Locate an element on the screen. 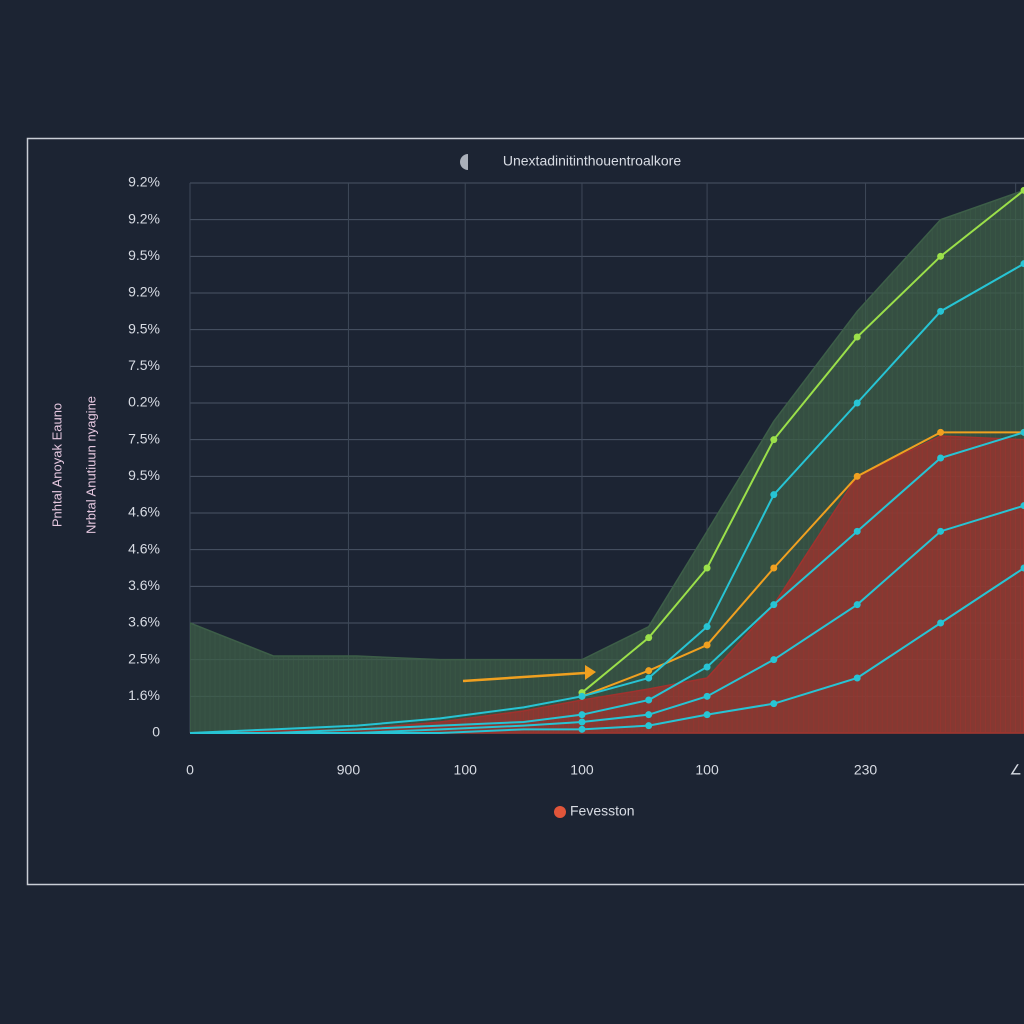 The width and height of the screenshot is (1024, 1024). x-tick-label: ∠ is located at coordinates (1015, 770).